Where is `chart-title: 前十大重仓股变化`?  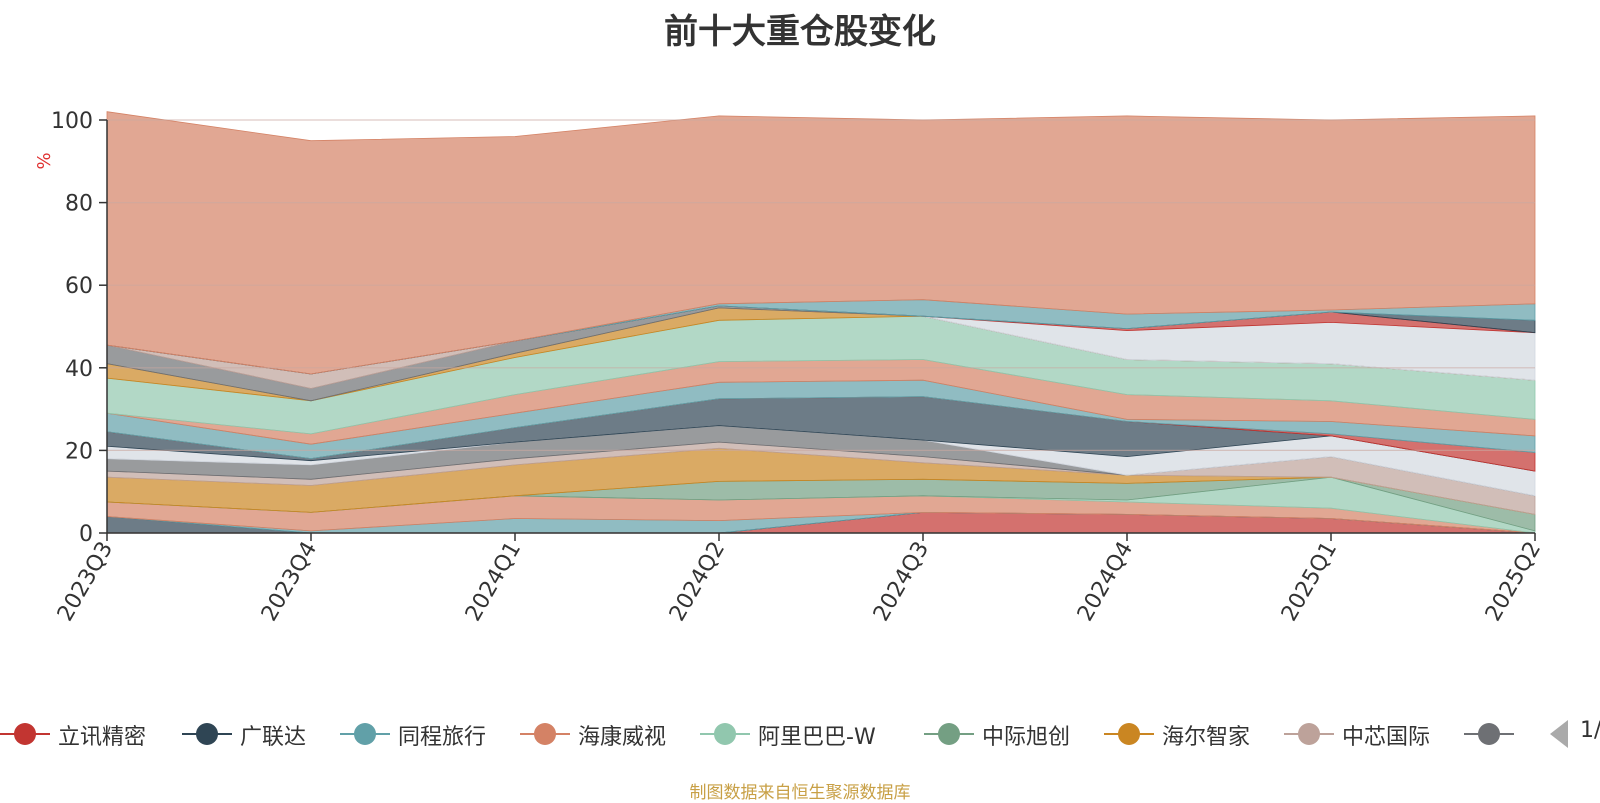
chart-title: 前十大重仓股变化 is located at coordinates (800, 32).